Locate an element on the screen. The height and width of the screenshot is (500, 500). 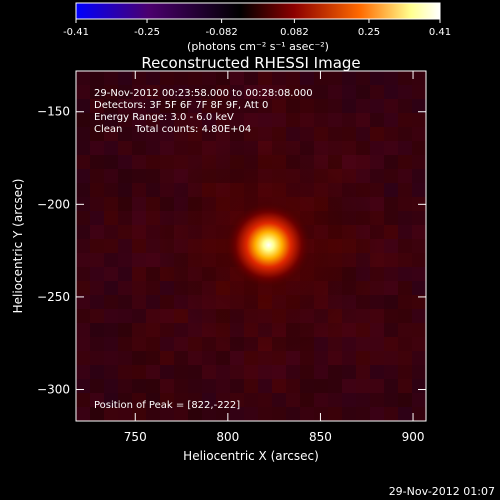
x-tick-label: 850 is located at coordinates (320, 437).